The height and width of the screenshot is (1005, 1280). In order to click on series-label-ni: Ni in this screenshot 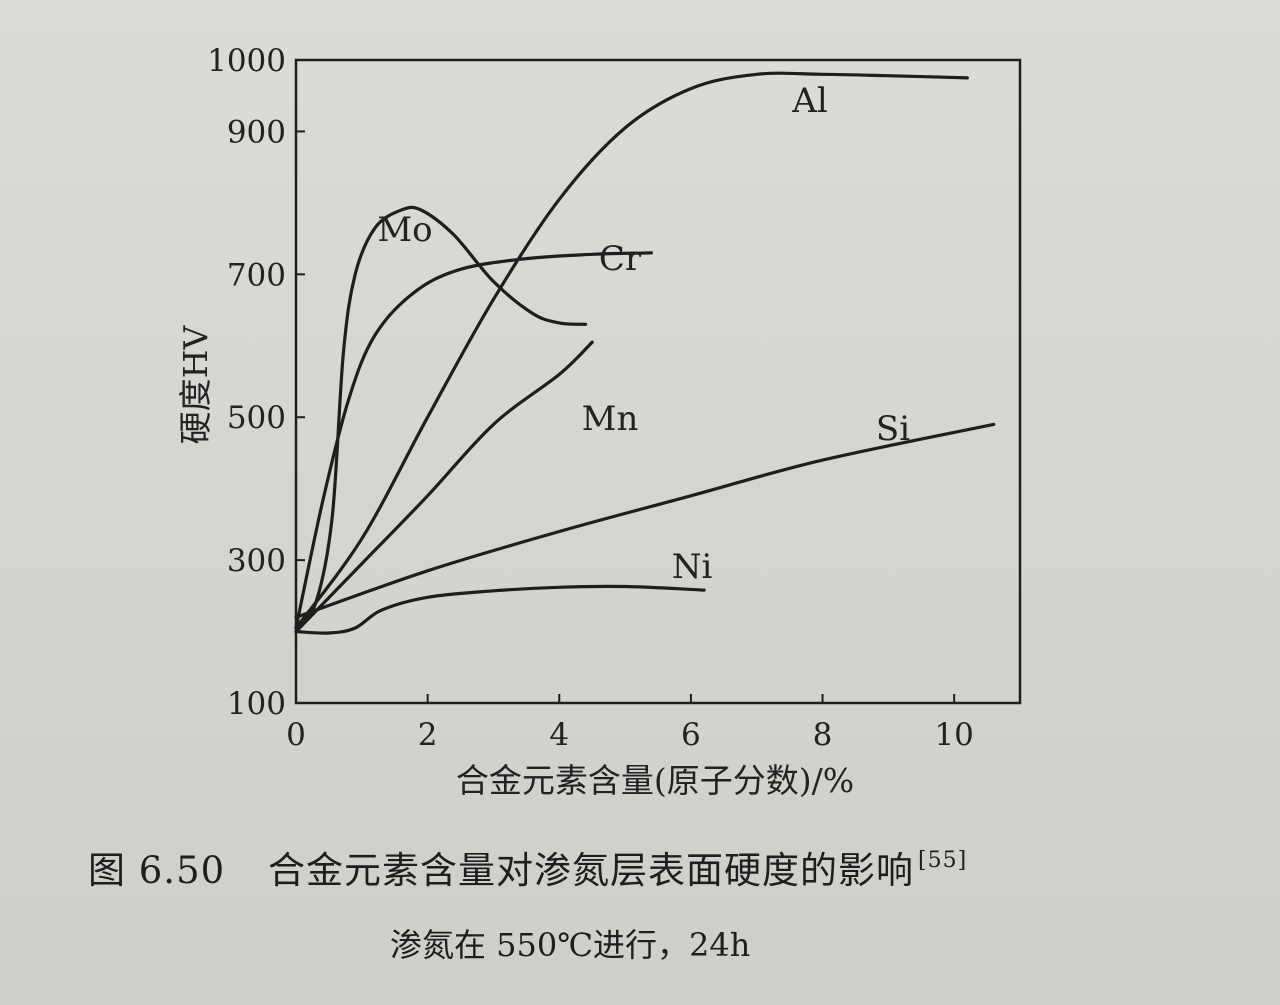, I will do `click(692, 567)`.